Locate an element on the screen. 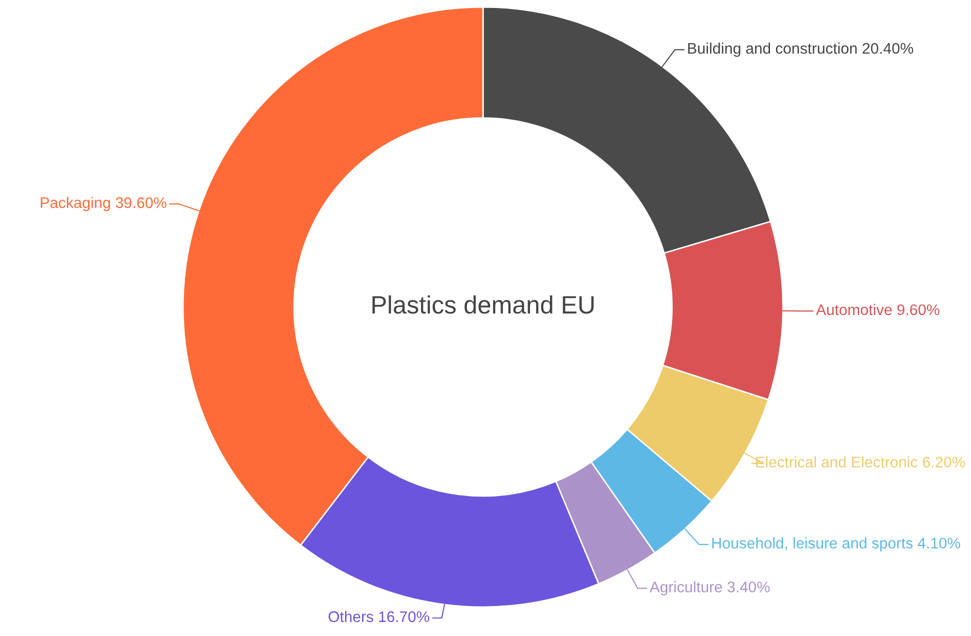  slice-label: Automotive 9.60% is located at coordinates (878, 310).